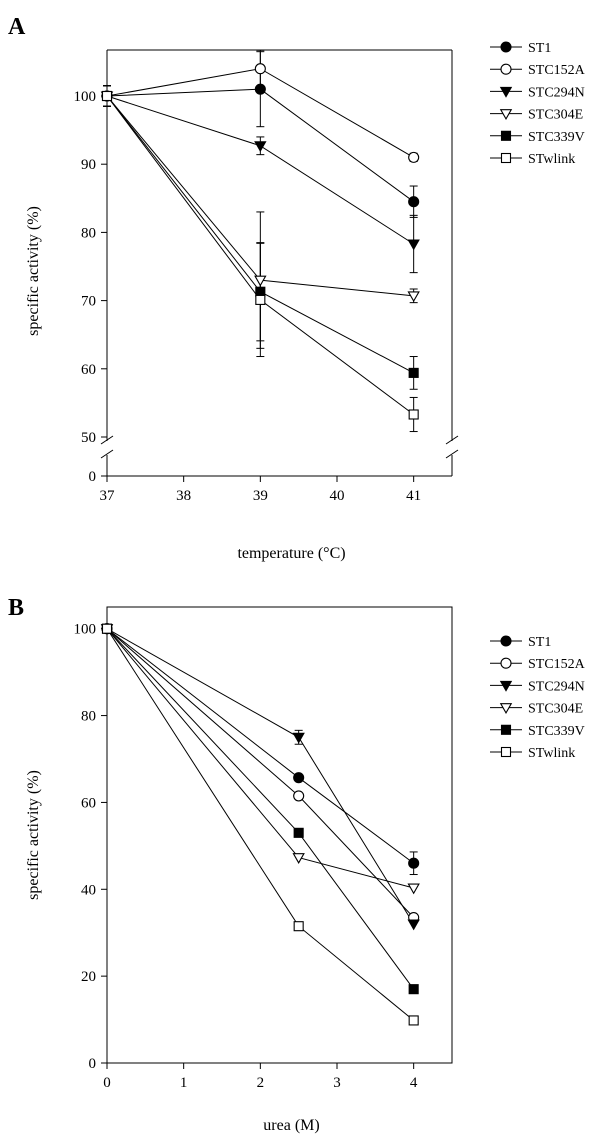 Image resolution: width=610 pixels, height=1140 pixels. I want to click on x-axis-label: urea (M), so click(291, 1125).